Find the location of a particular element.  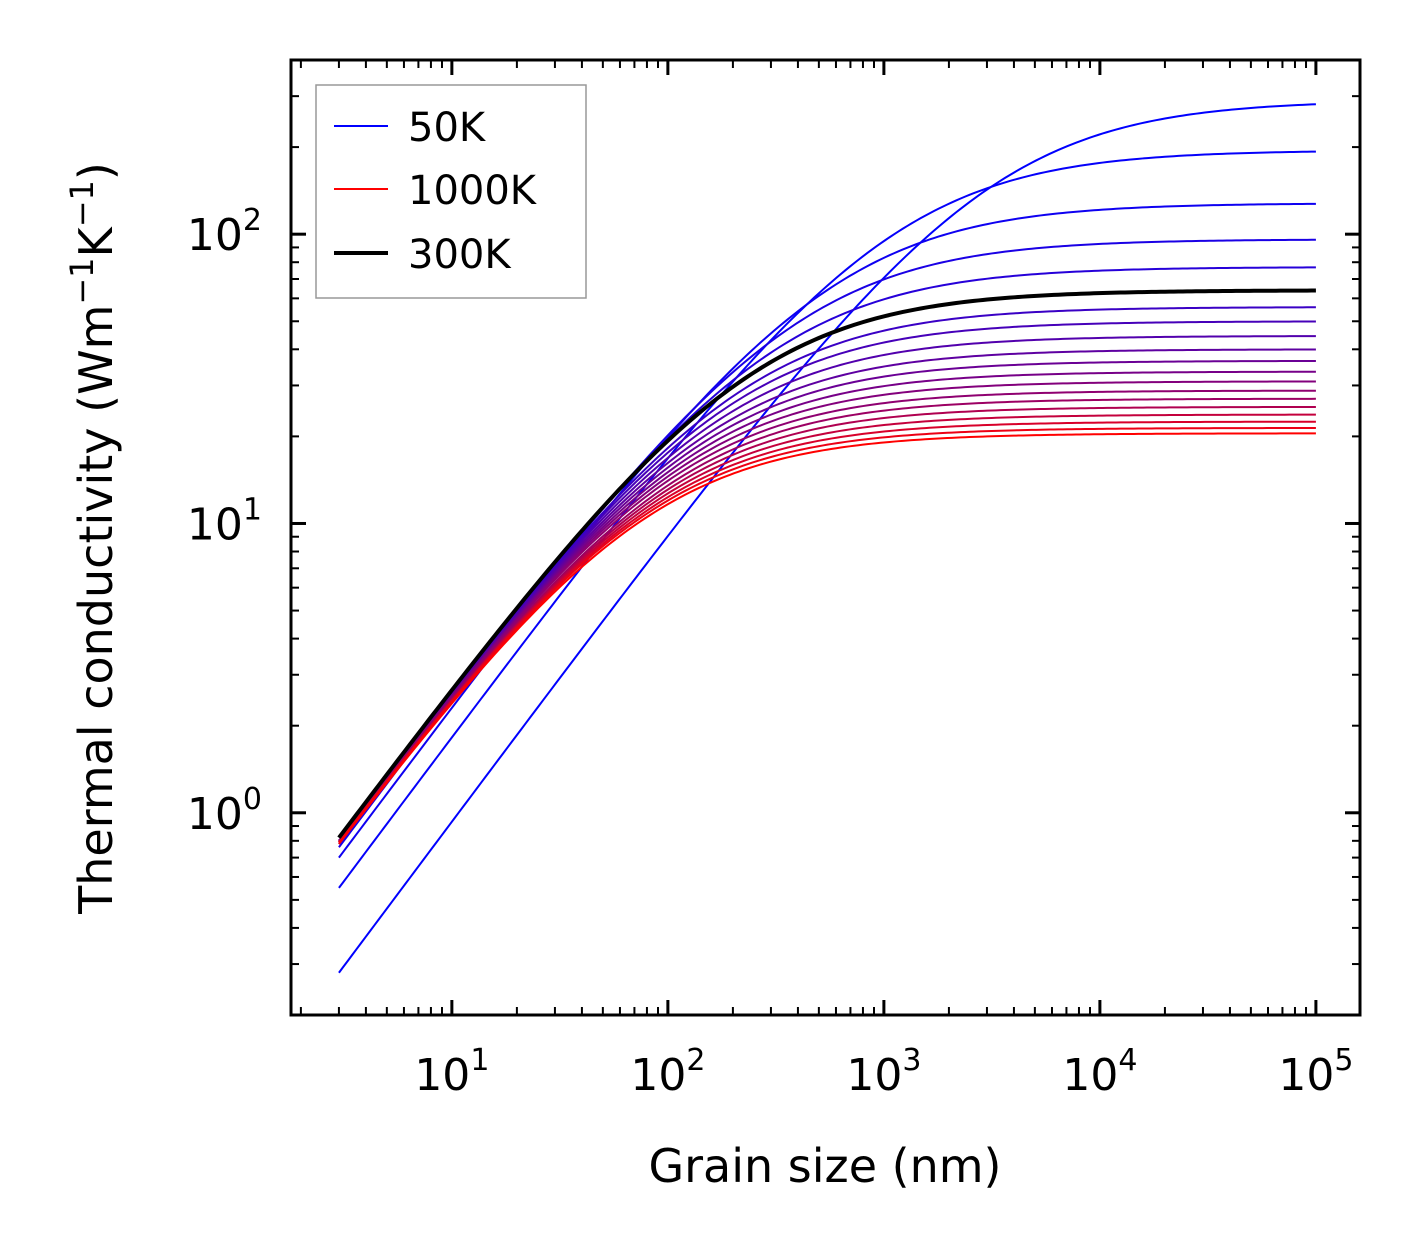

y-tick-labels: 10⁰ 10¹ 10² is located at coordinates (224, 521).